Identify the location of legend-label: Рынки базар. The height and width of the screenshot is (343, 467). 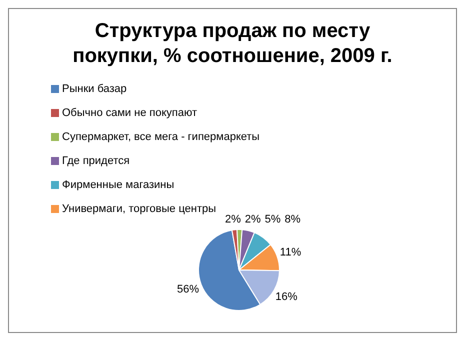
(94, 89).